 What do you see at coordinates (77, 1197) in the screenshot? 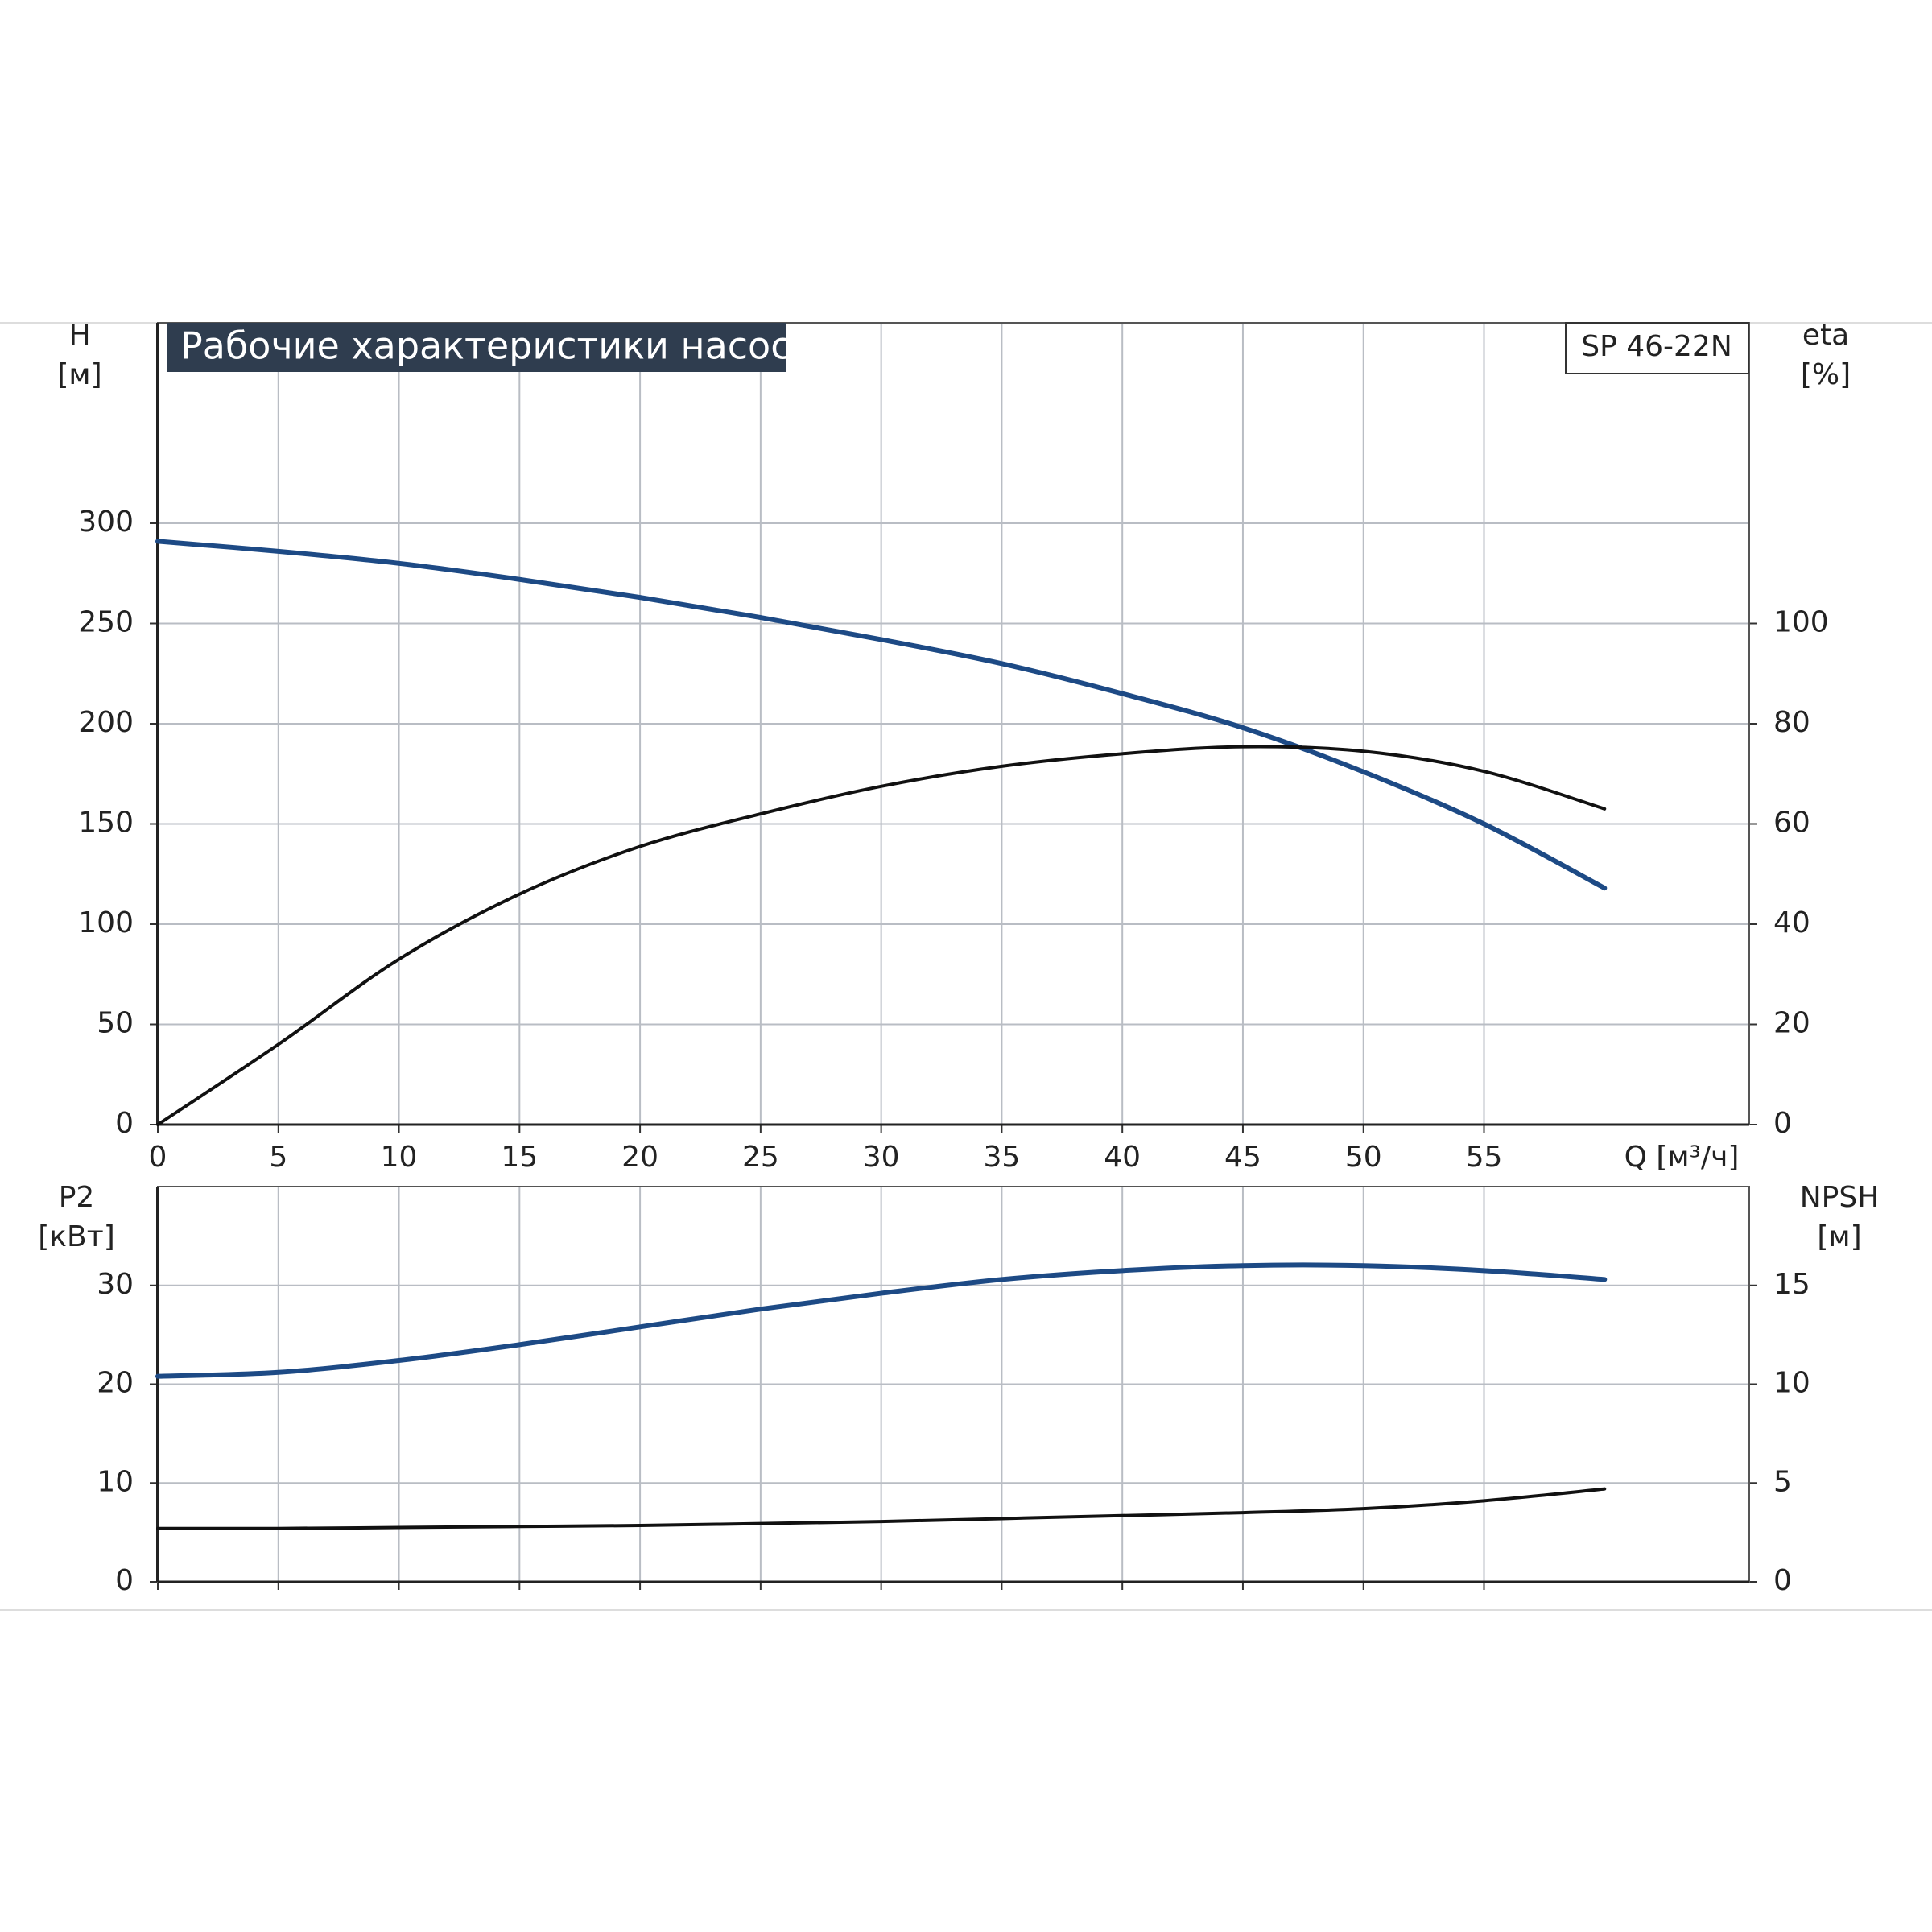
I see `y-axis-label: P2` at bounding box center [77, 1197].